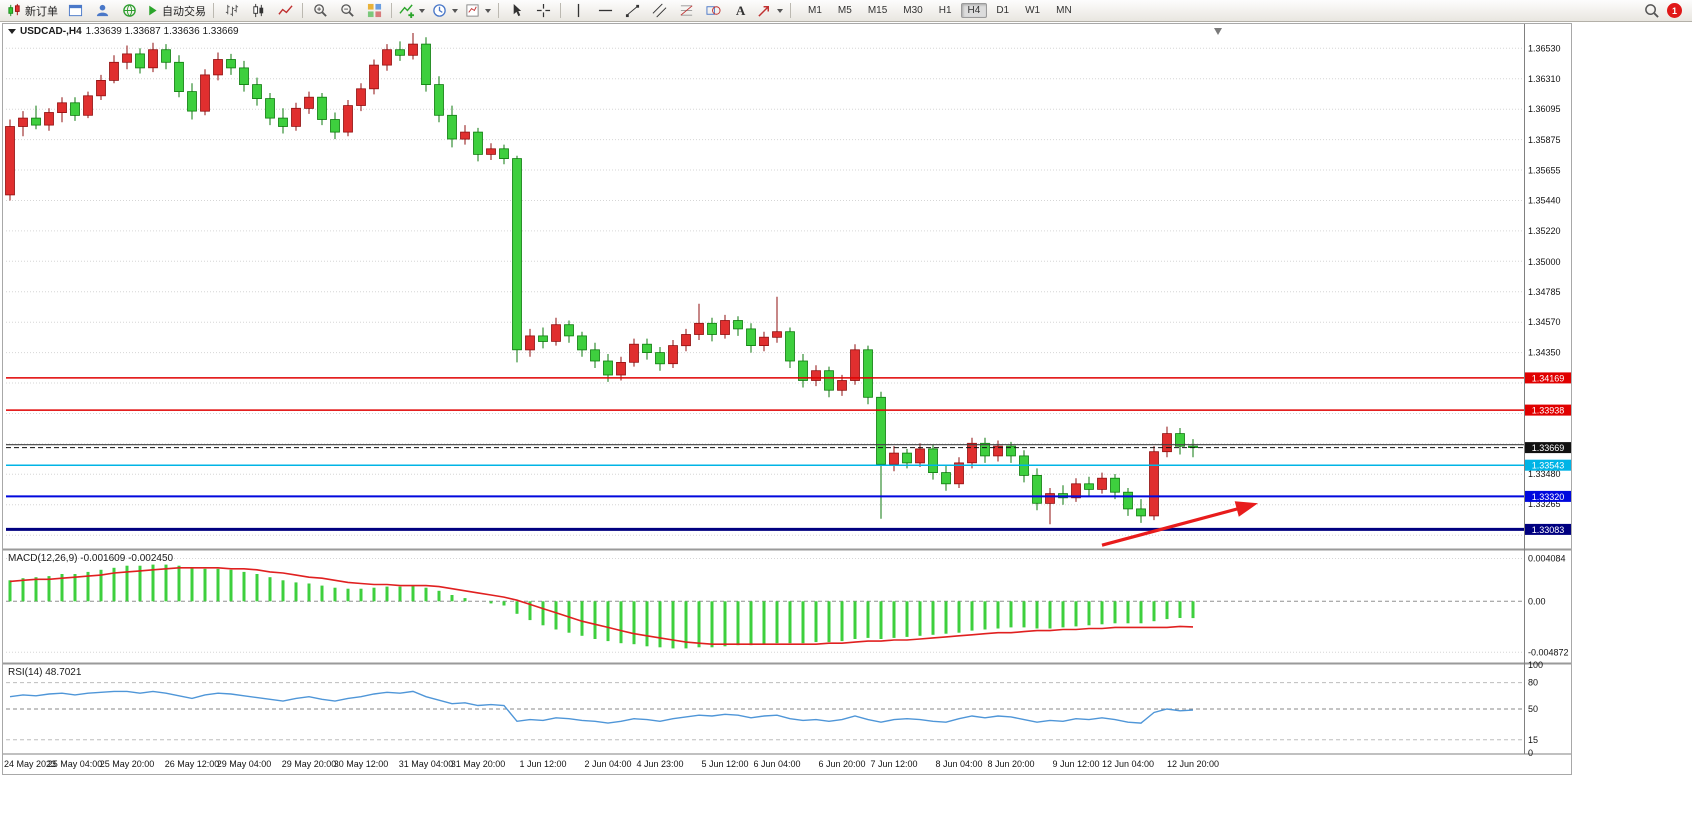 This screenshot has width=1692, height=838. Describe the element at coordinates (102, 11) in the screenshot. I see `community-button` at that location.